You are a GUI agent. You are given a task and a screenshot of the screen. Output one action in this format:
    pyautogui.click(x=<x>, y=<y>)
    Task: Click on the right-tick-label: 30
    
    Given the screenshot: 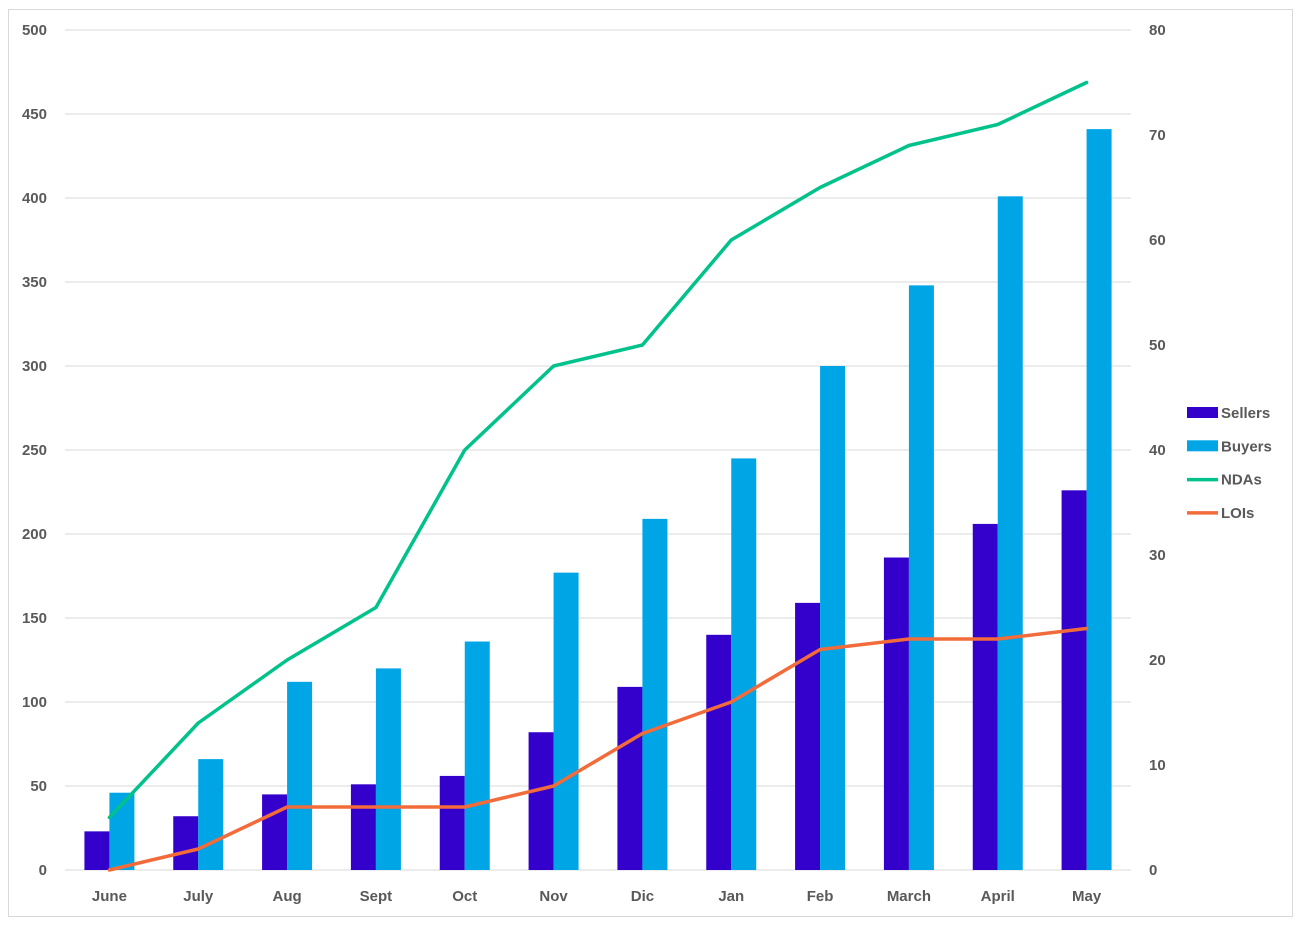 What is the action you would take?
    pyautogui.click(x=1157, y=555)
    